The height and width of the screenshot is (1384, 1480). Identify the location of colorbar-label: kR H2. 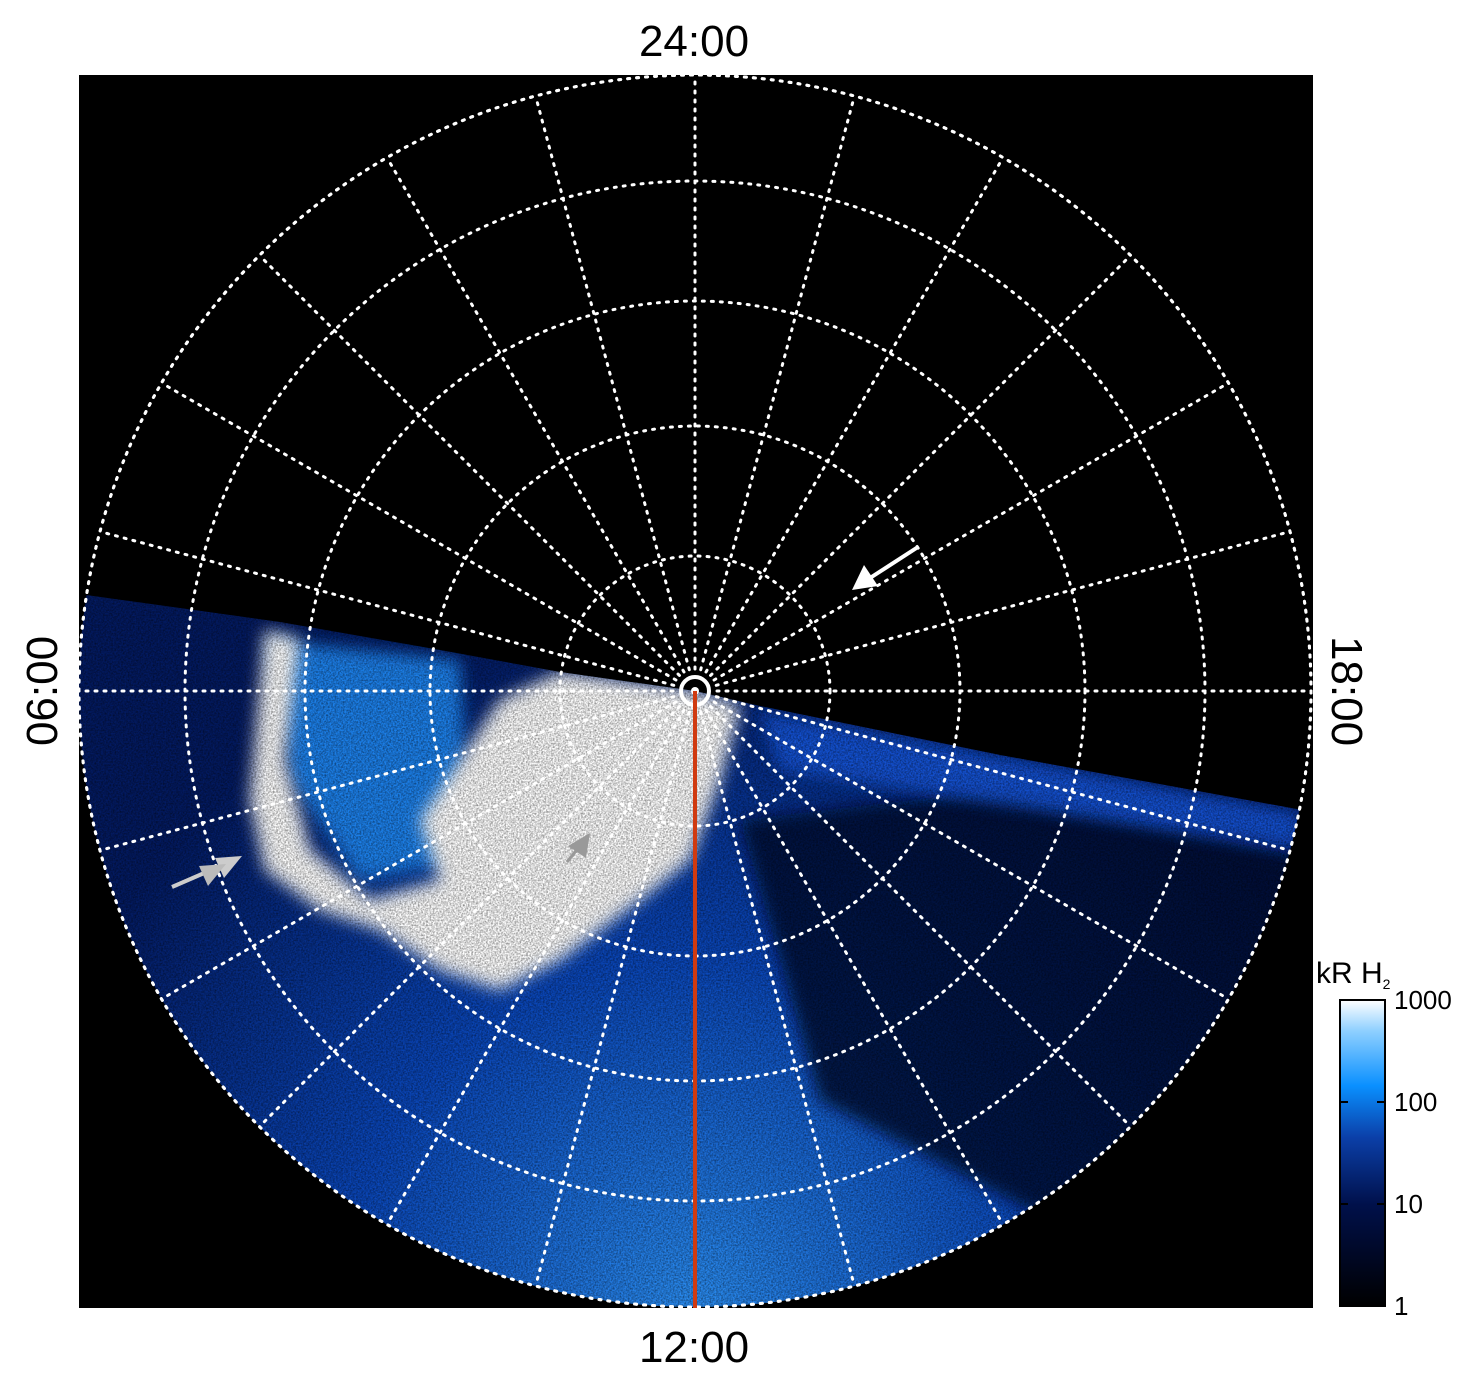
(1353, 974).